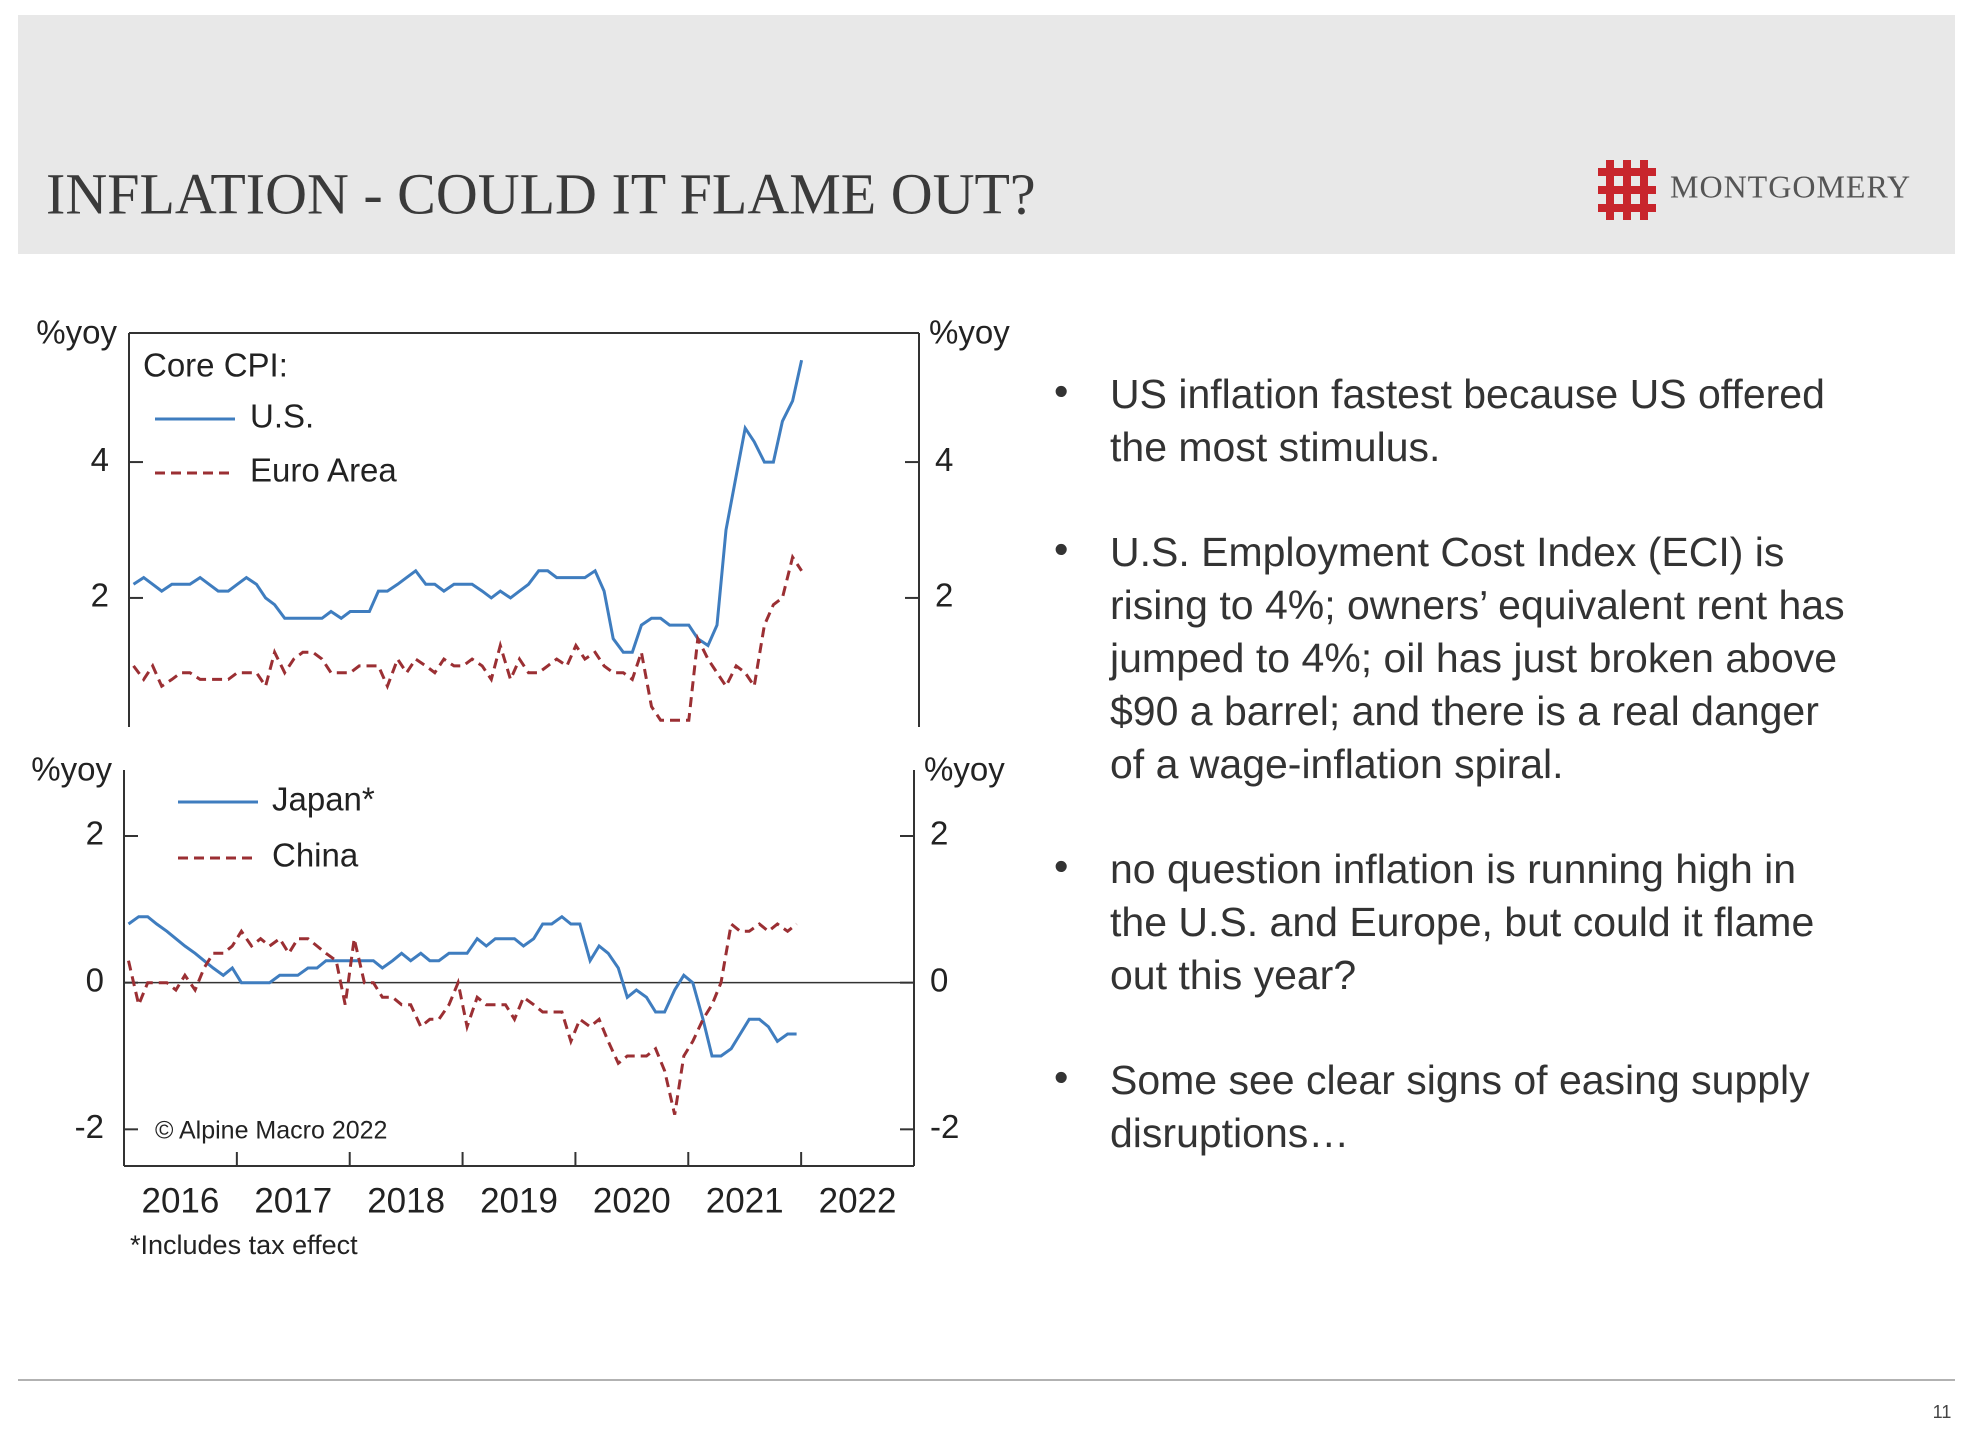  I want to click on y-tick-label: -2, so click(89, 1126).